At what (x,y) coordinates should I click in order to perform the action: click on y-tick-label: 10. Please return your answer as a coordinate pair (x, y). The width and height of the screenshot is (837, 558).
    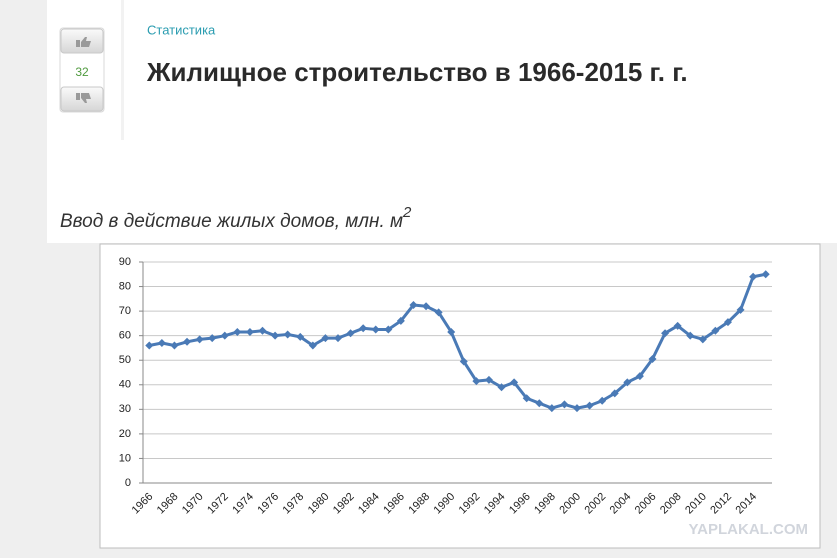
    Looking at the image, I should click on (125, 458).